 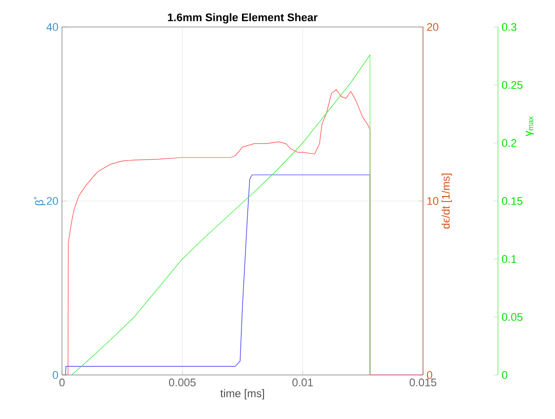 I want to click on y3-tick-label: 0.2, so click(x=509, y=143).